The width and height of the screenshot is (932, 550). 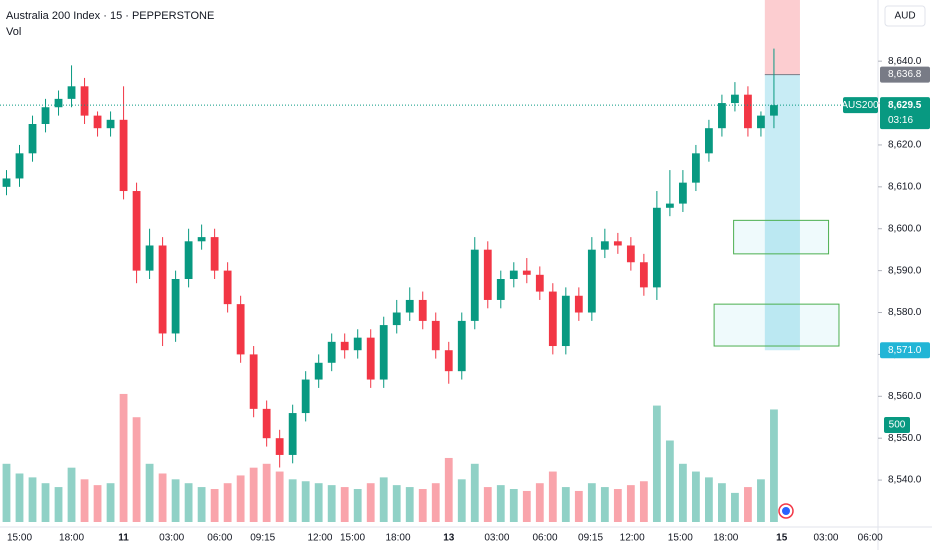 What do you see at coordinates (905, 186) in the screenshot?
I see `y-tick-label: 8,610.0` at bounding box center [905, 186].